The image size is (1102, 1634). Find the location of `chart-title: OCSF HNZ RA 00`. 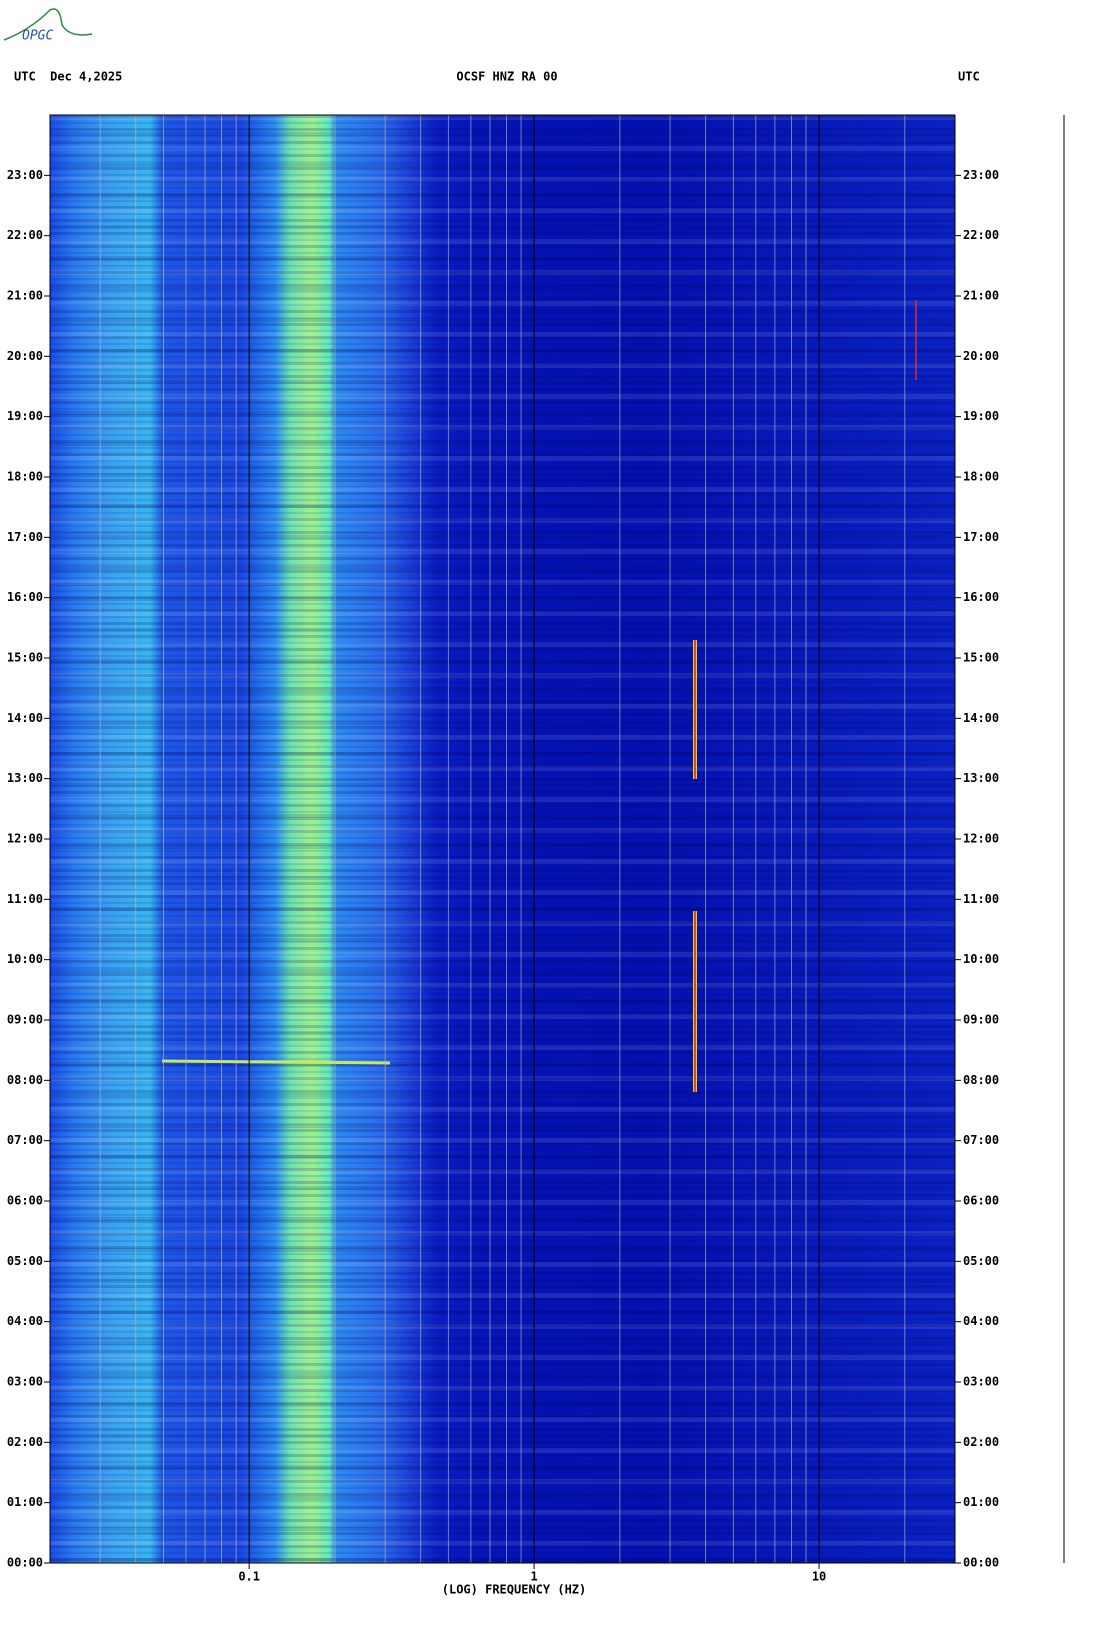

chart-title: OCSF HNZ RA 00 is located at coordinates (506, 77).